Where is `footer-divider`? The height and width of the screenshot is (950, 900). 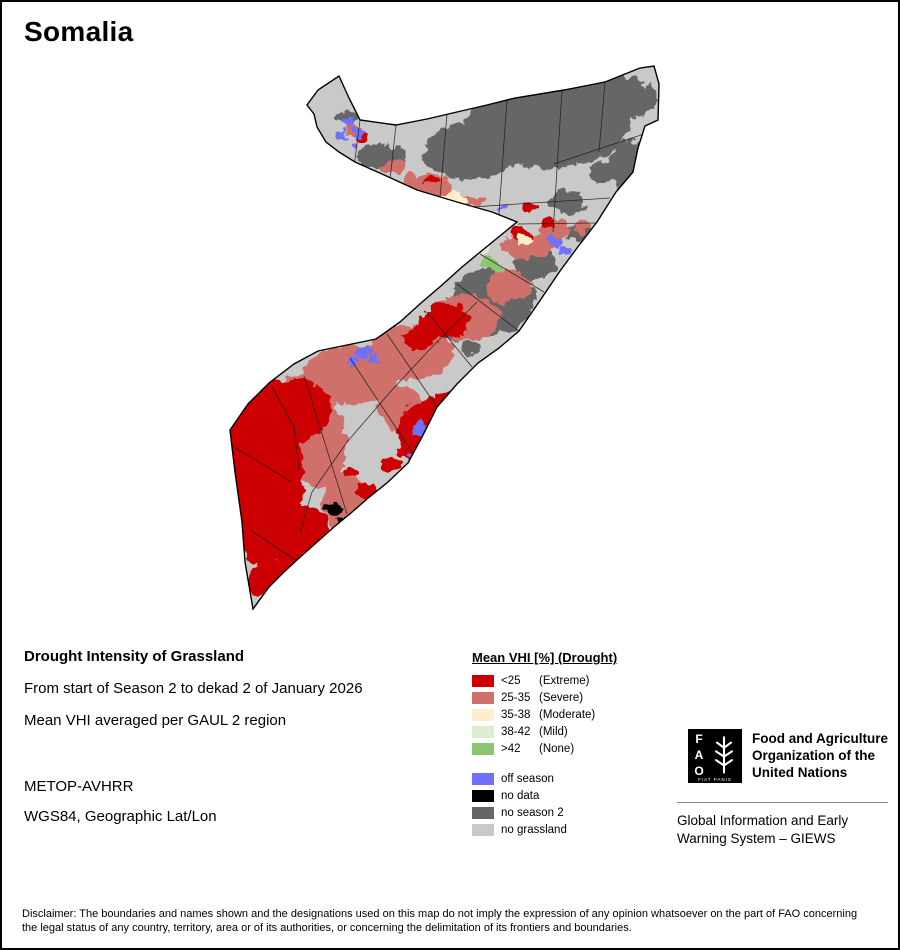 footer-divider is located at coordinates (782, 802).